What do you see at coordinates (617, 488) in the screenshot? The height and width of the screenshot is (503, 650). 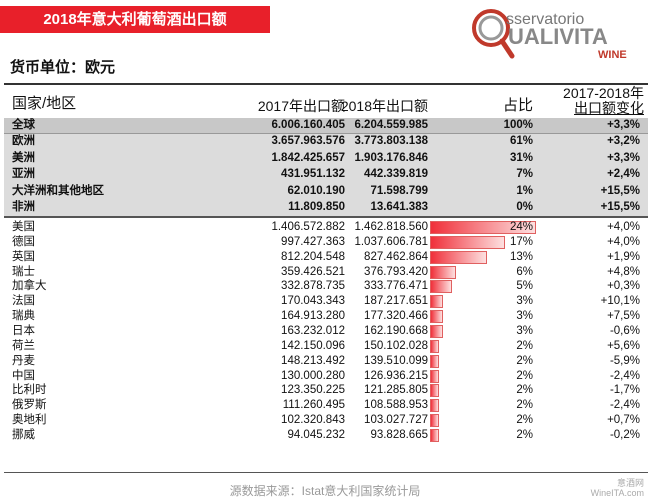 I see `watermark: 意酒网 WineITA.com` at bounding box center [617, 488].